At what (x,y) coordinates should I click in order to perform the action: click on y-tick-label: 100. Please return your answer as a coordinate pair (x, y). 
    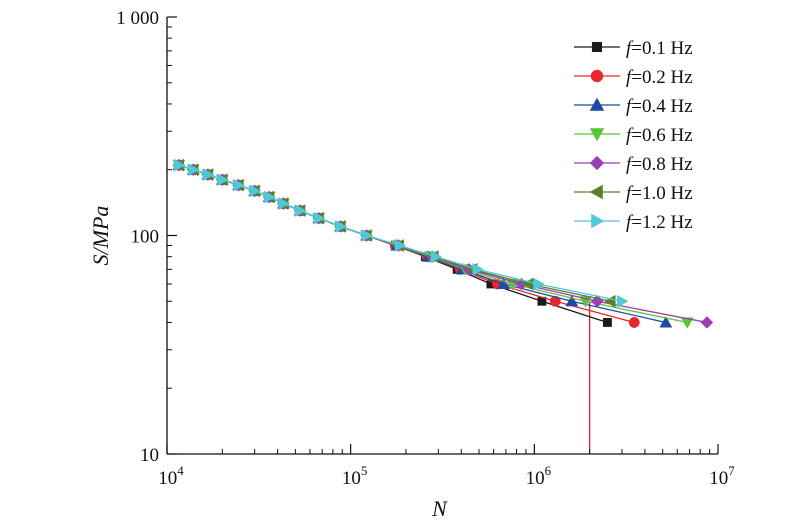
    Looking at the image, I should click on (145, 237).